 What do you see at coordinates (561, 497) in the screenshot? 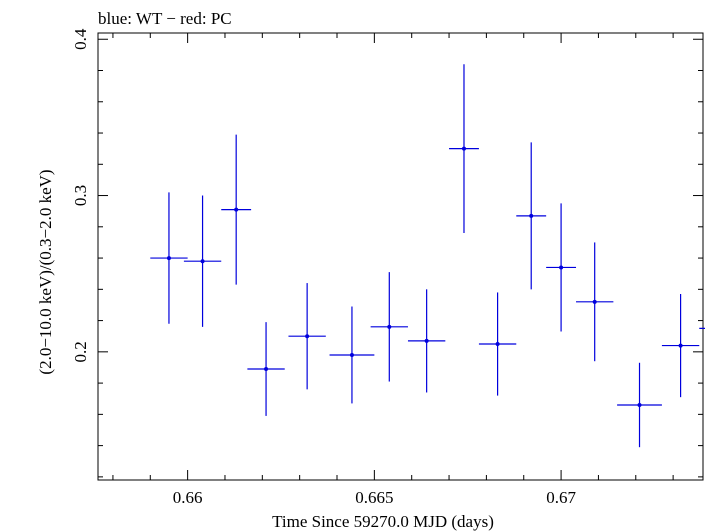
I see `x-tick-label: 0.67` at bounding box center [561, 497].